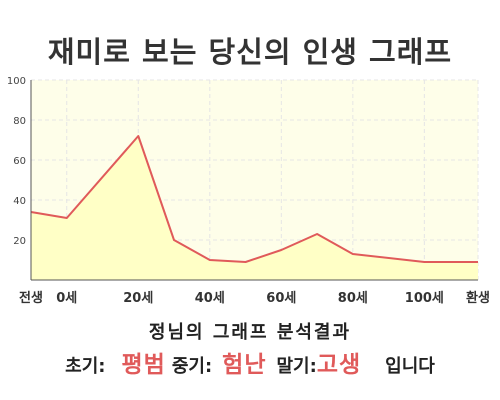 The image size is (500, 400). I want to click on mid-value: 험난, so click(244, 365).